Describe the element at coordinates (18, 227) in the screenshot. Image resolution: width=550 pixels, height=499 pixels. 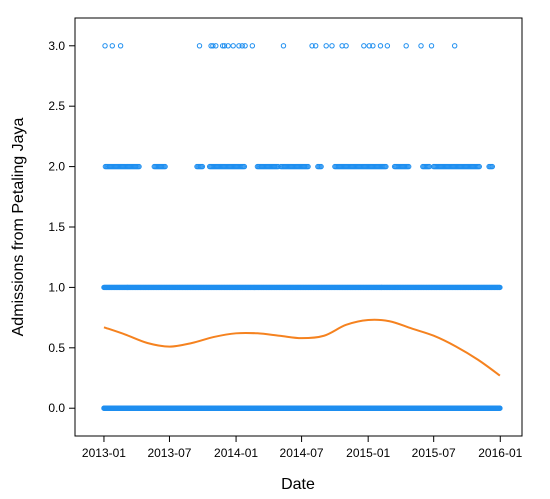
I see `y-axis-title: Admissions from Petaling Jaya` at that location.